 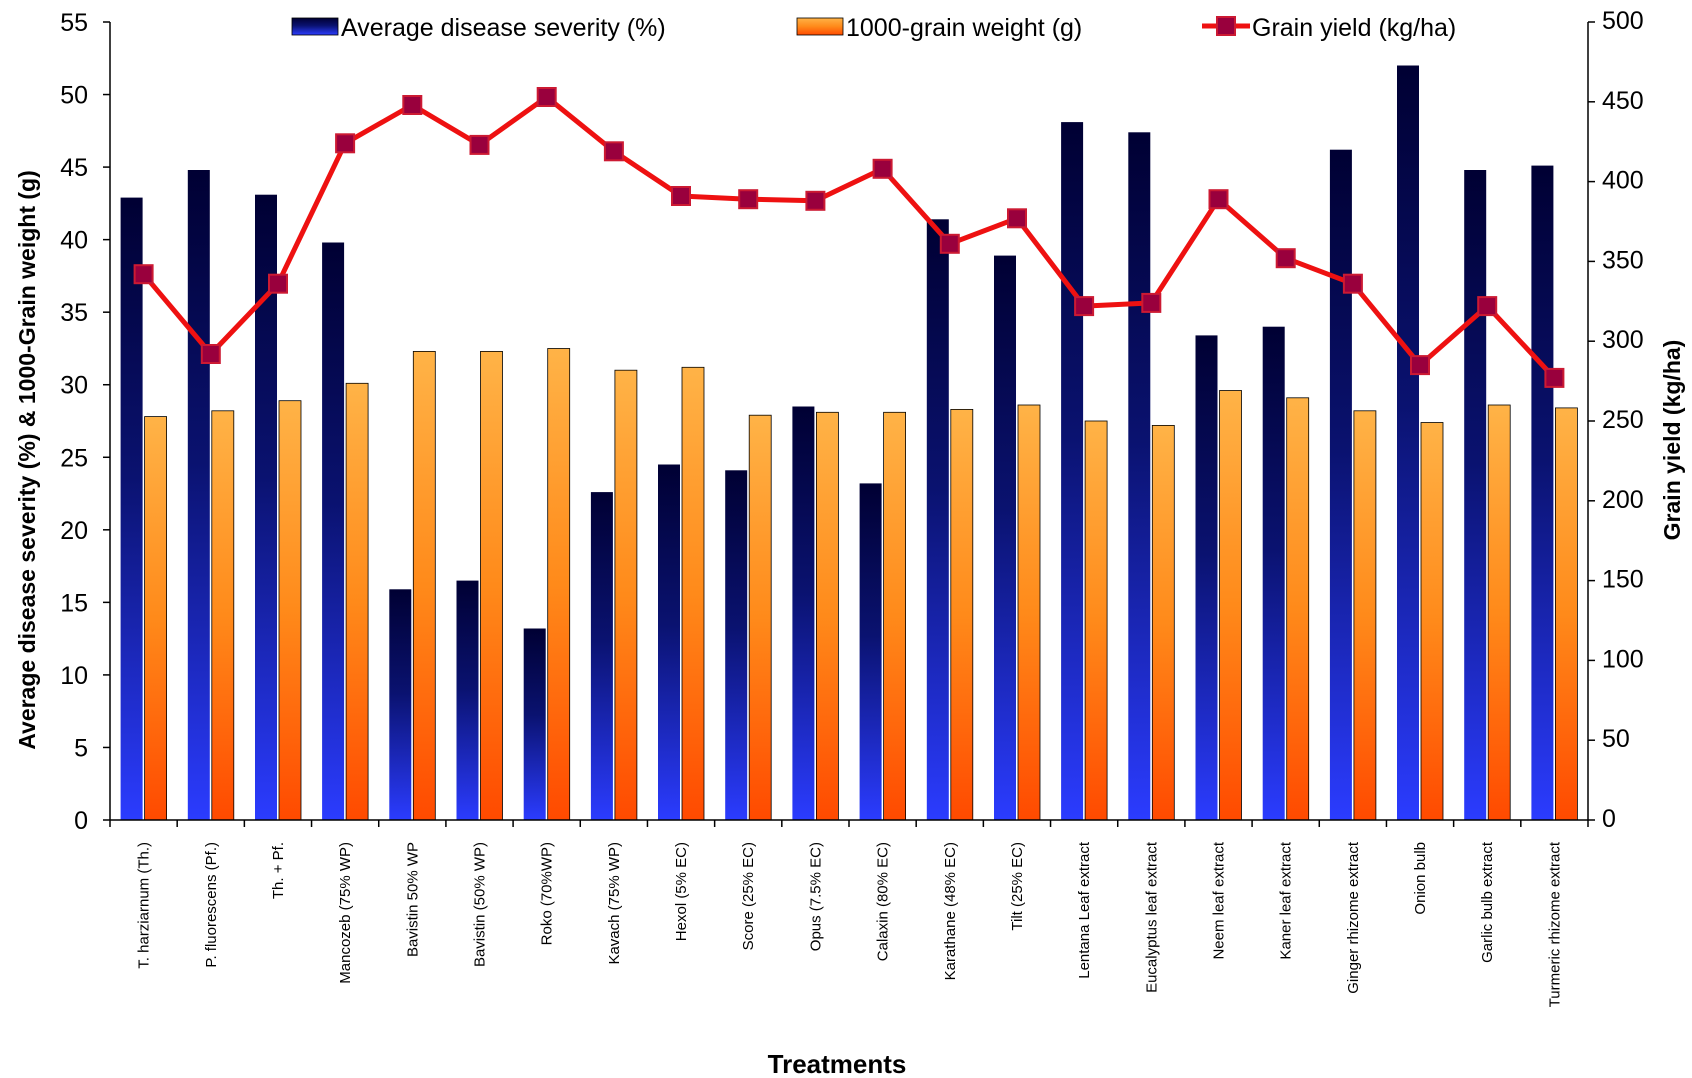 What do you see at coordinates (74, 603) in the screenshot?
I see `y-tick-label: 15` at bounding box center [74, 603].